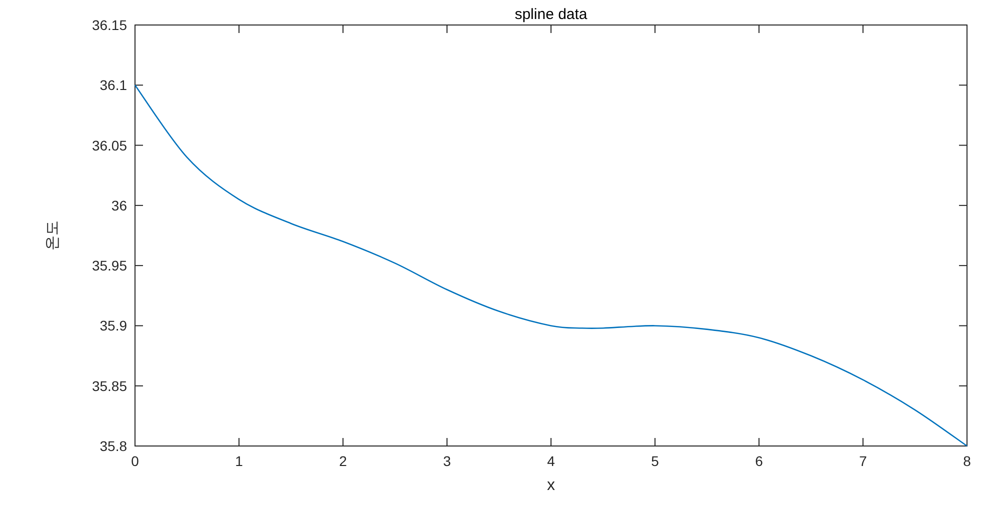 This screenshot has height=520, width=1000. Describe the element at coordinates (551, 485) in the screenshot. I see `x-axis-title: x` at that location.